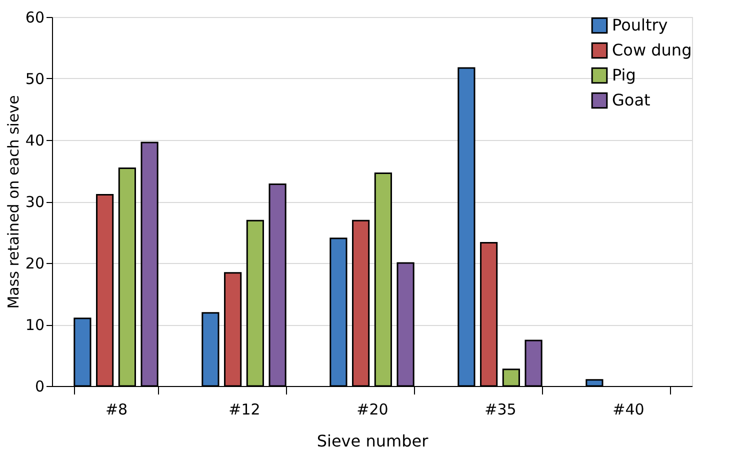 This screenshot has width=748, height=471. What do you see at coordinates (628, 409) in the screenshot?
I see `x-tick-label: #40` at bounding box center [628, 409].